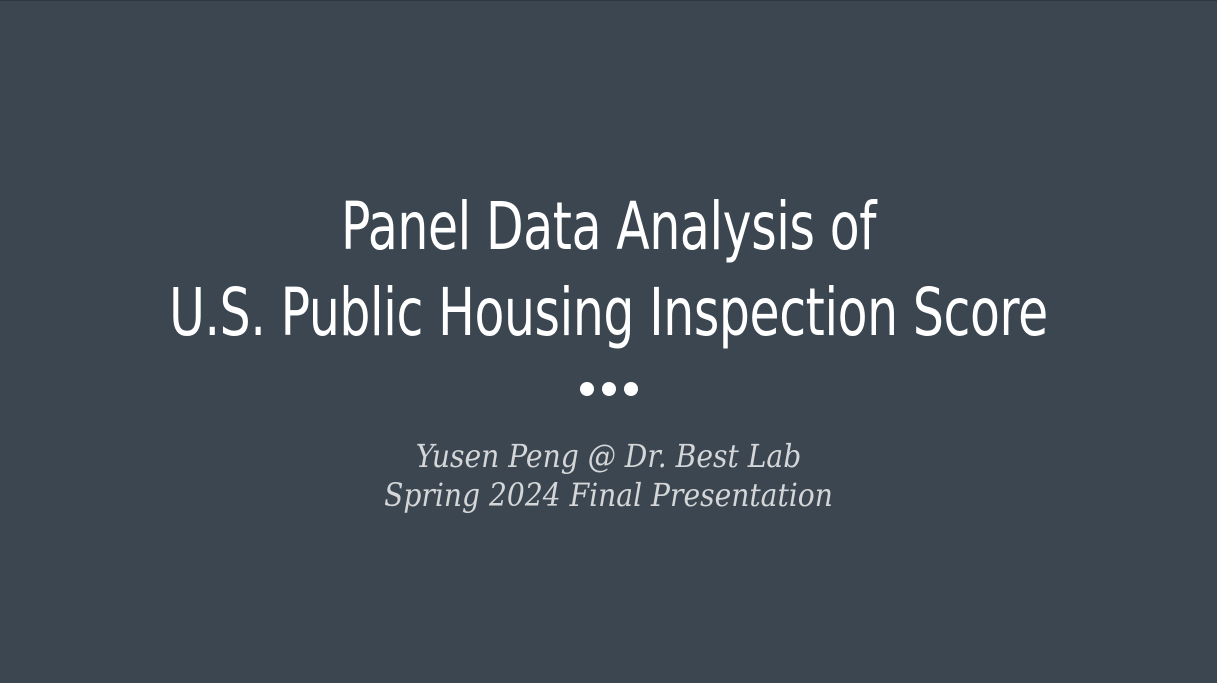  Describe the element at coordinates (608, 495) in the screenshot. I see `subtitle-event: Spring 2024 Final Presentation` at that location.